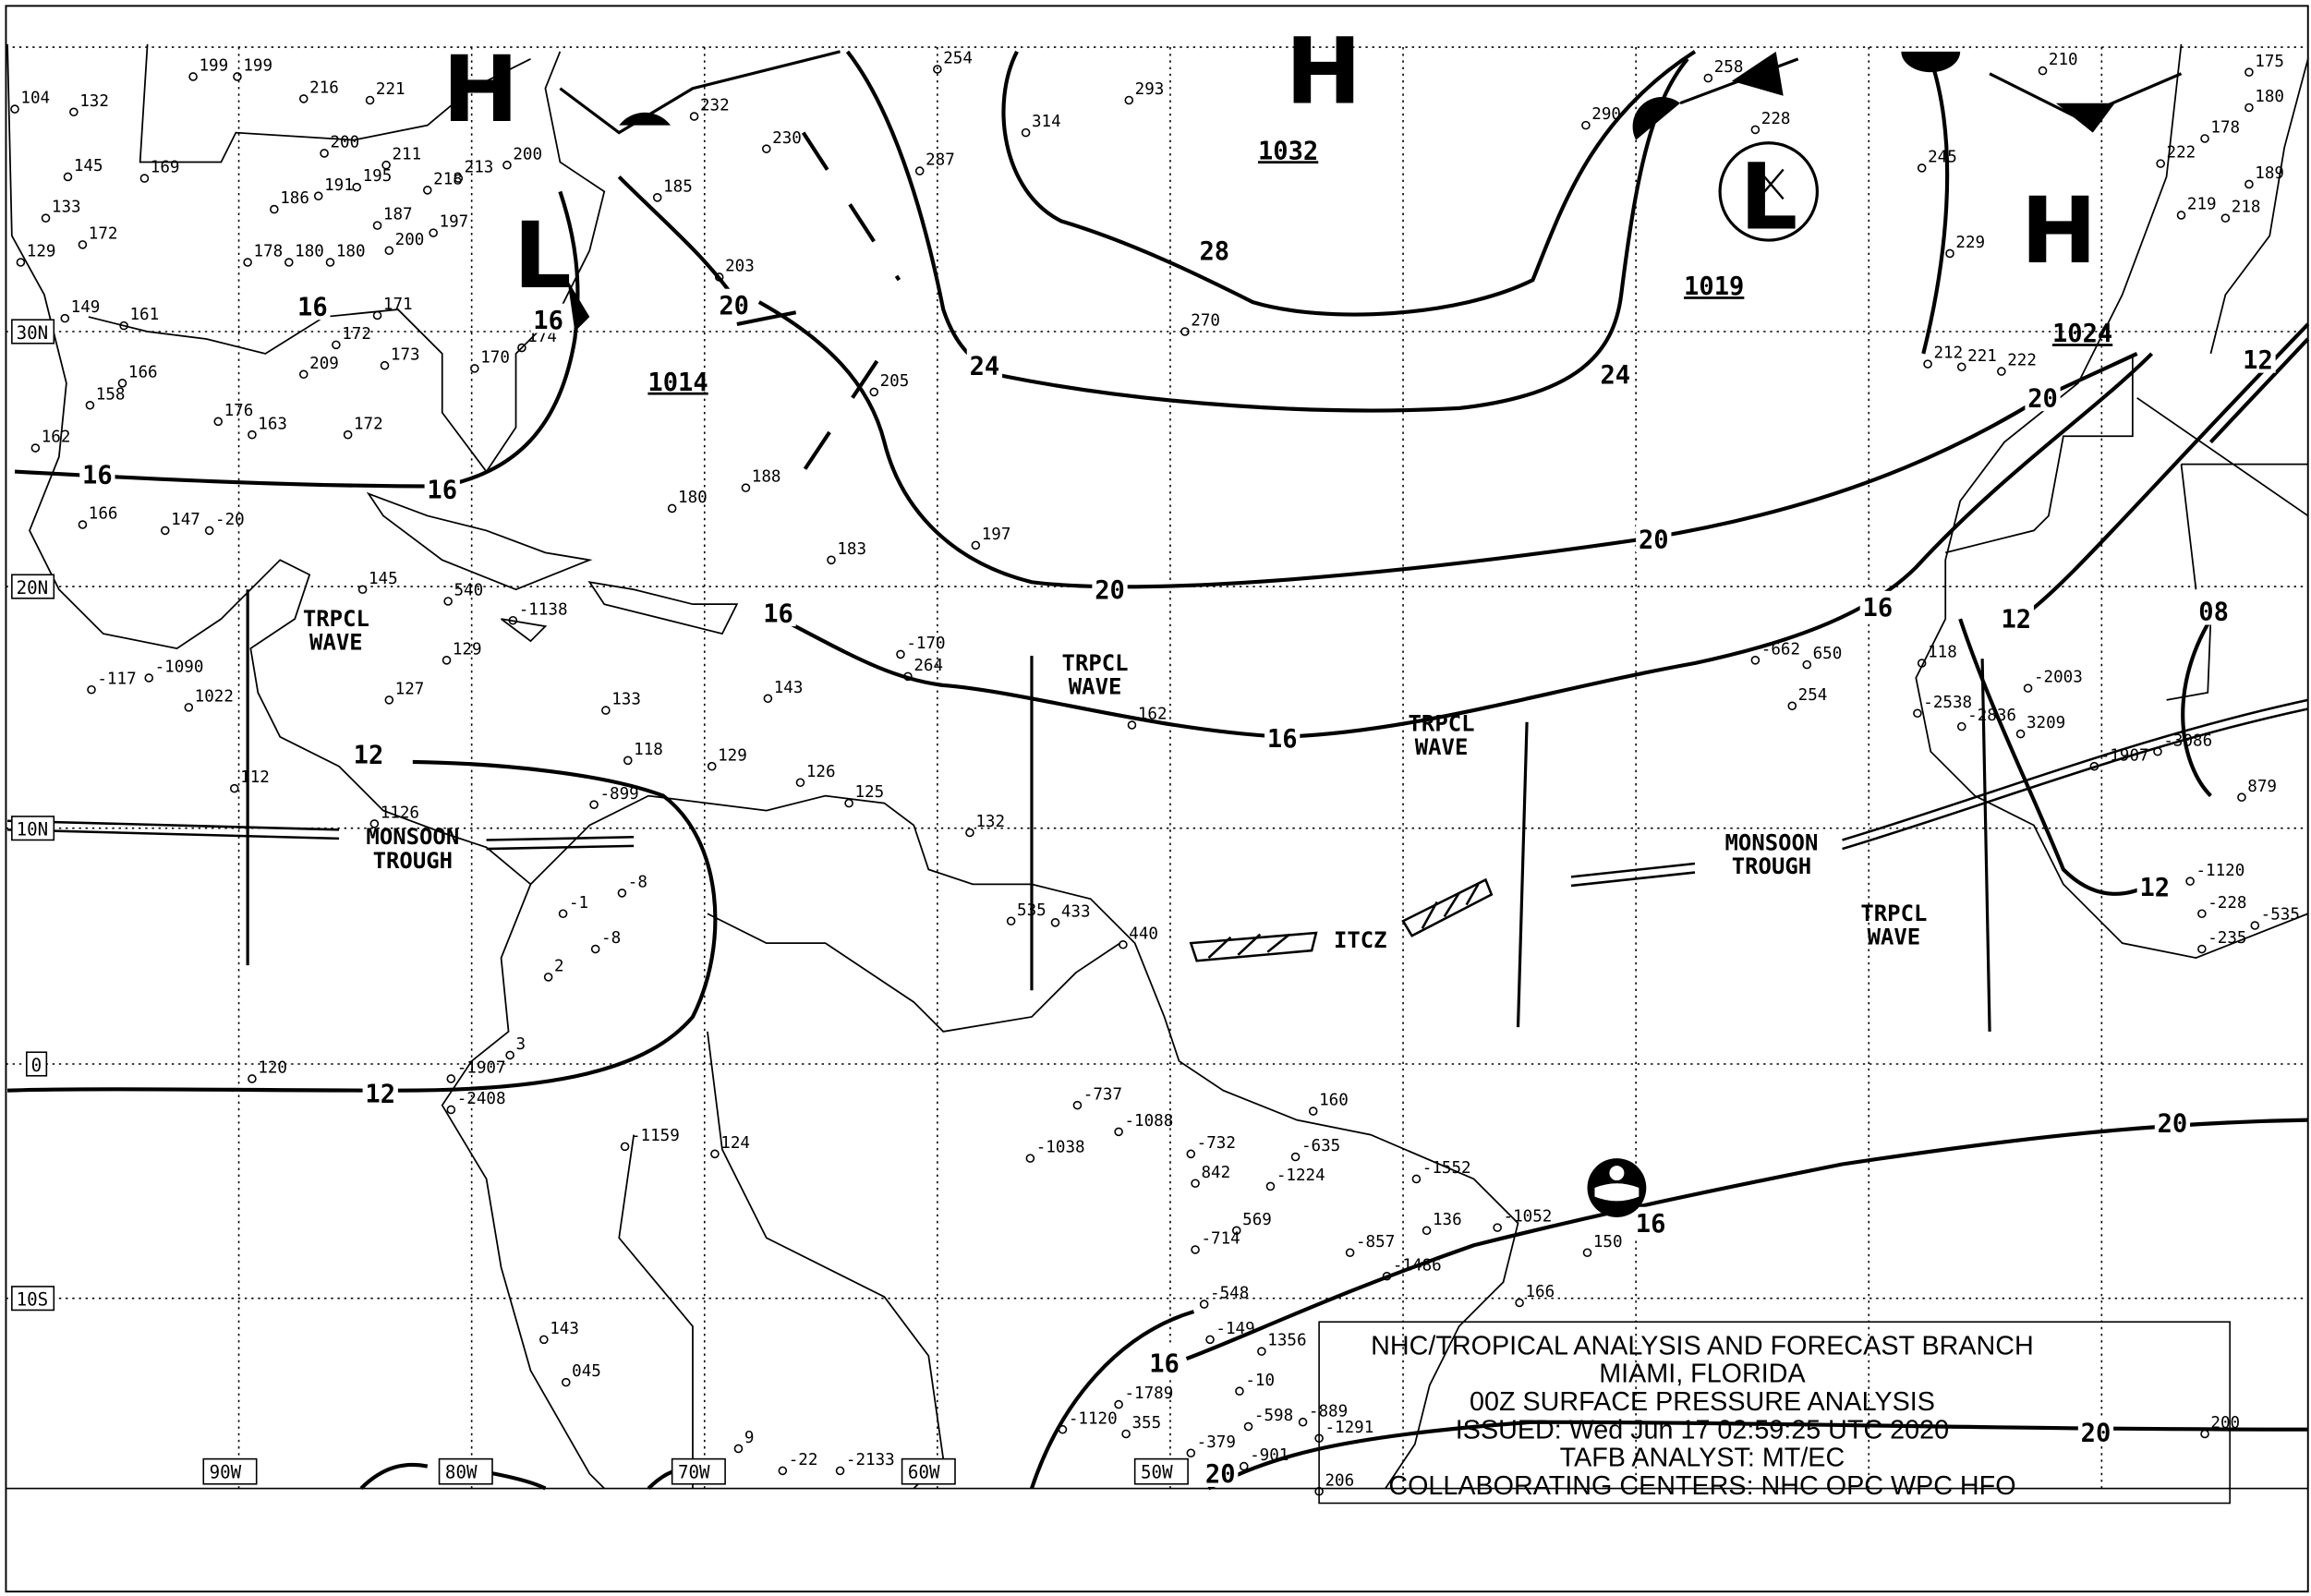 This screenshot has width=2311, height=1596. I want to click on lat-label: 20N, so click(33, 587).